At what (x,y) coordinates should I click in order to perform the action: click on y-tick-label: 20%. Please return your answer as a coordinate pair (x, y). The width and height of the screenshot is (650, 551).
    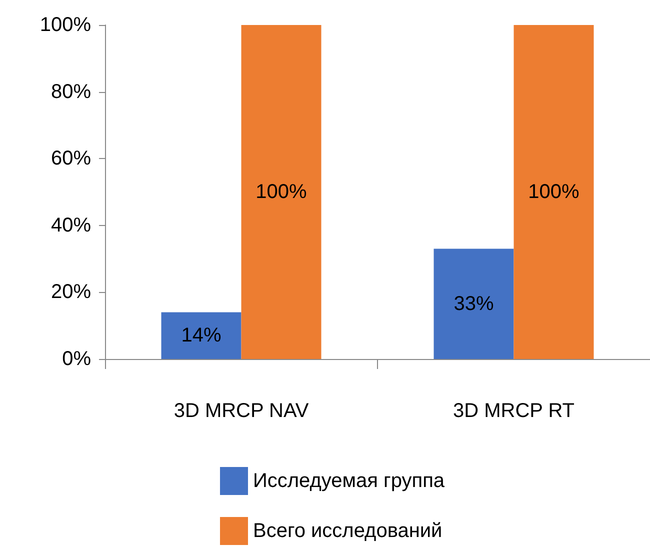
    Looking at the image, I should click on (71, 292).